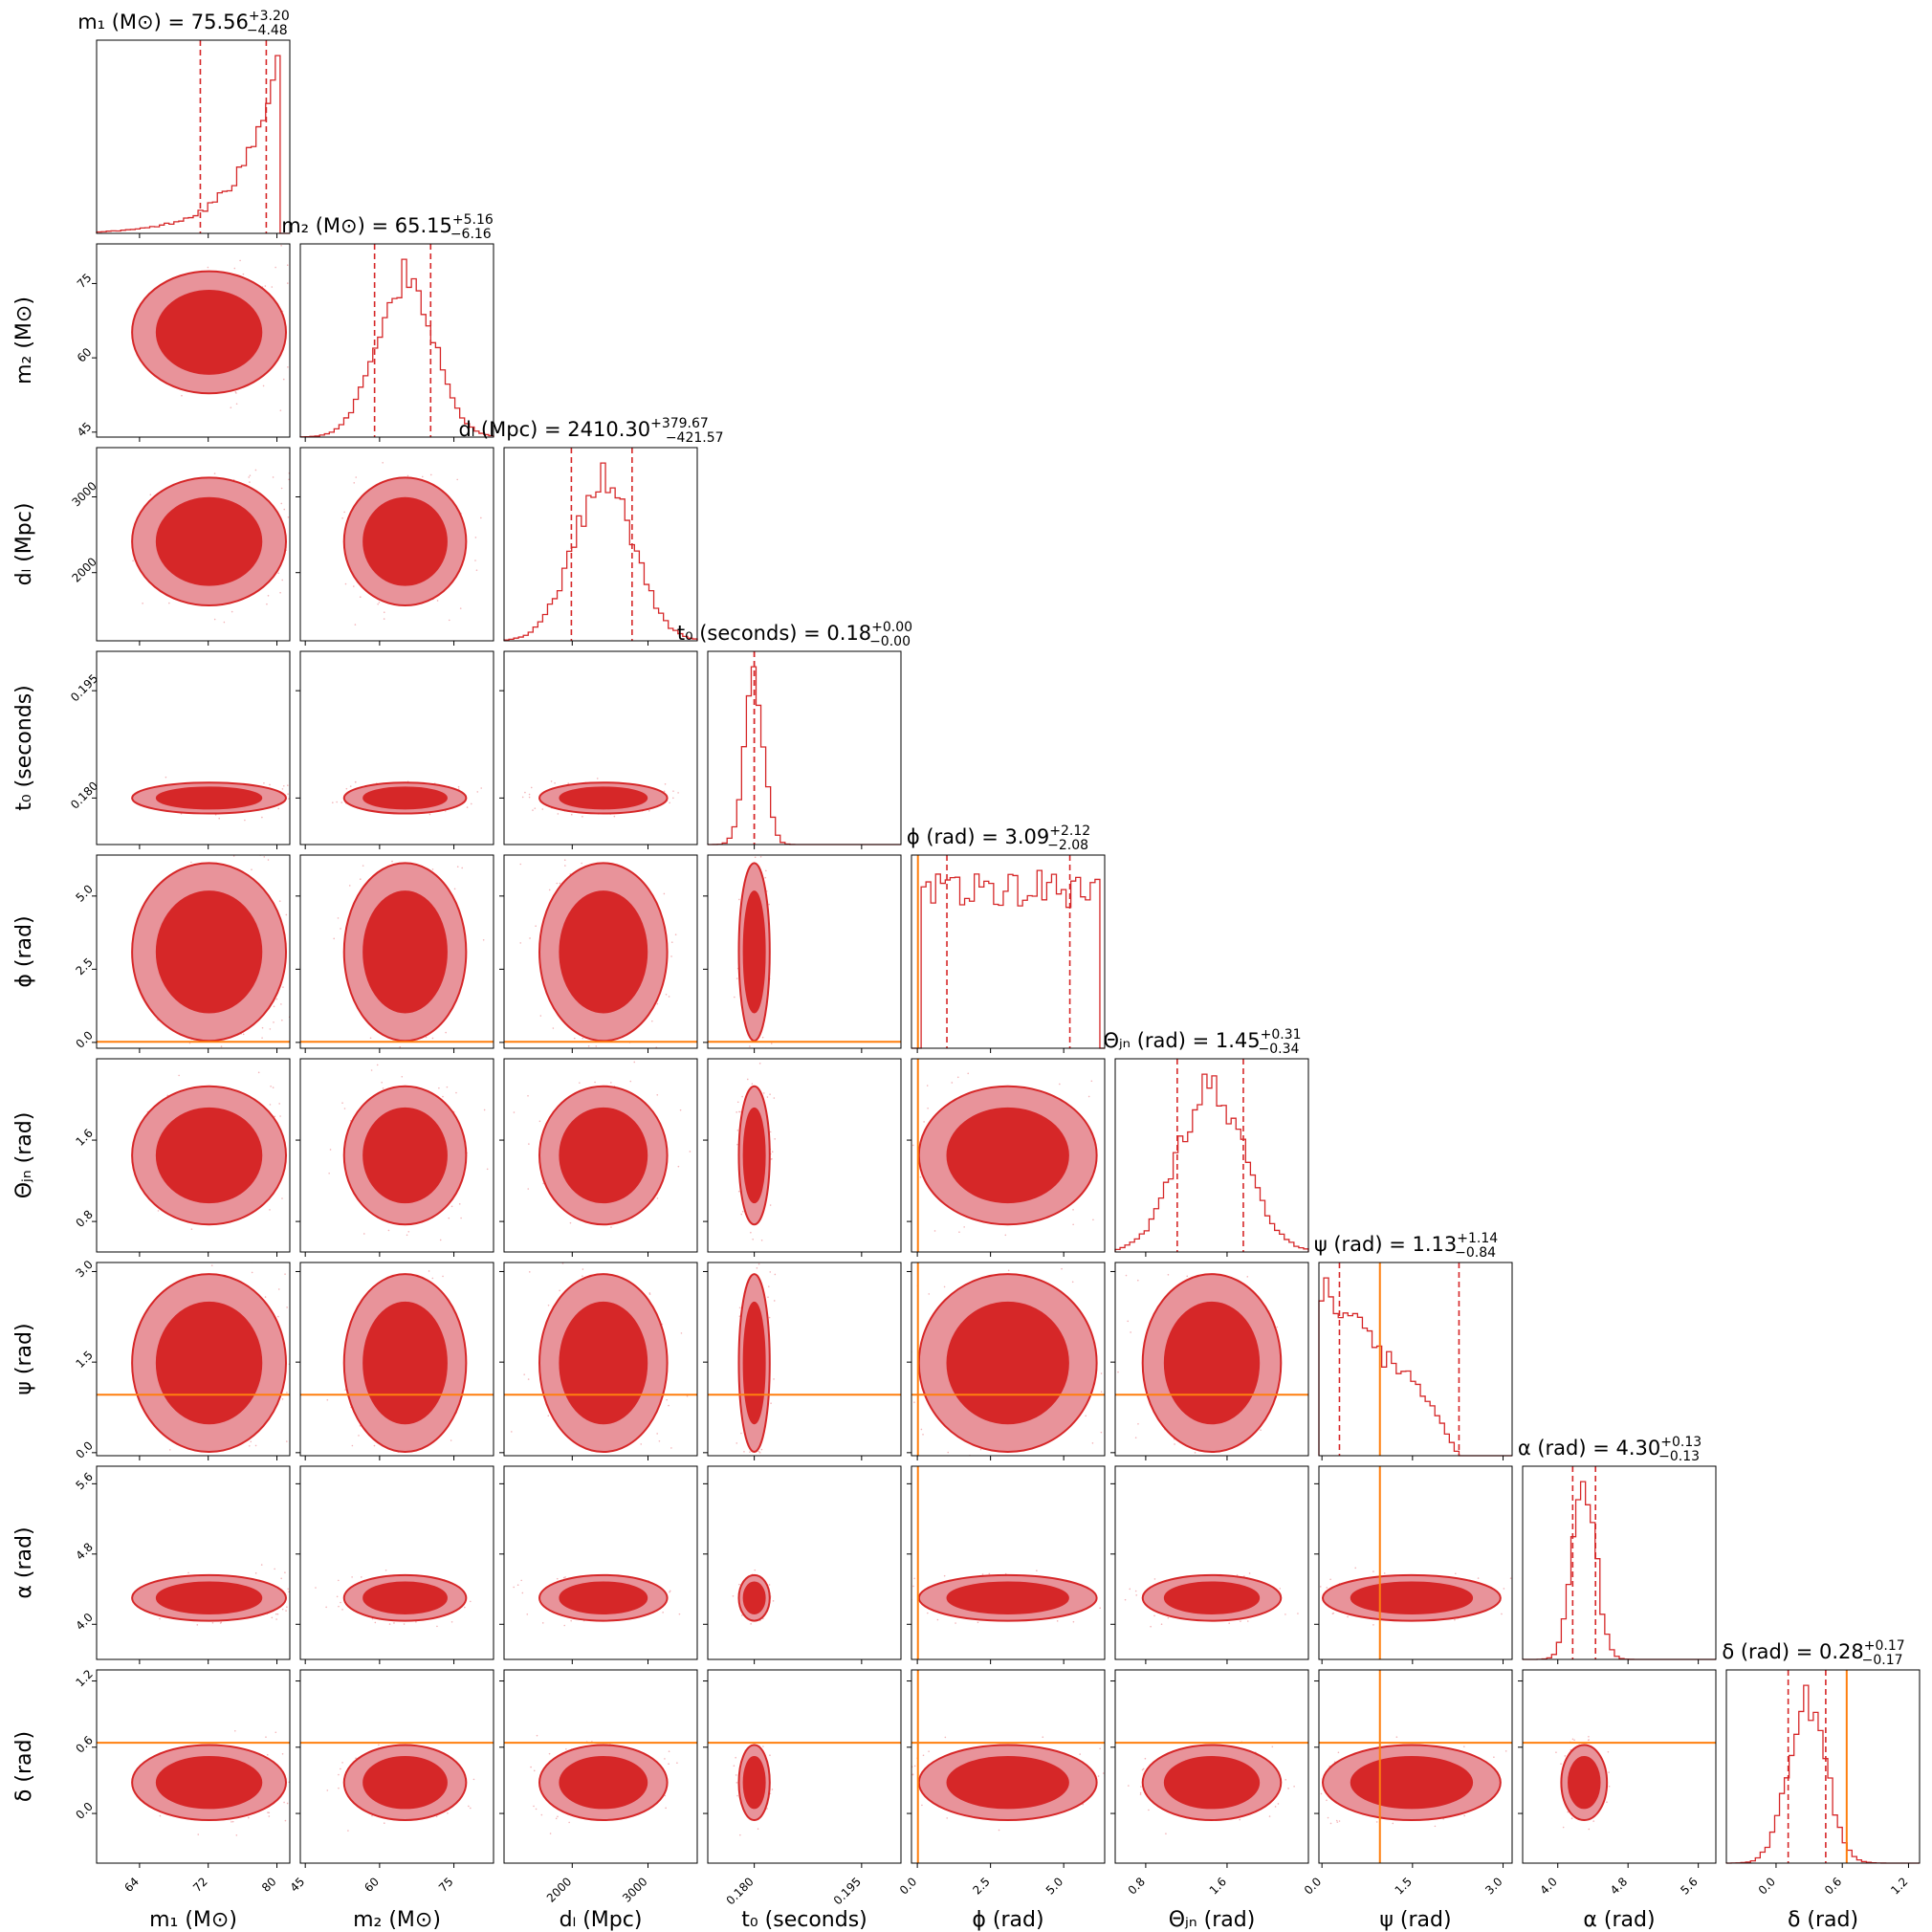  I want to click on histogram-alpha, so click(1619, 1570).